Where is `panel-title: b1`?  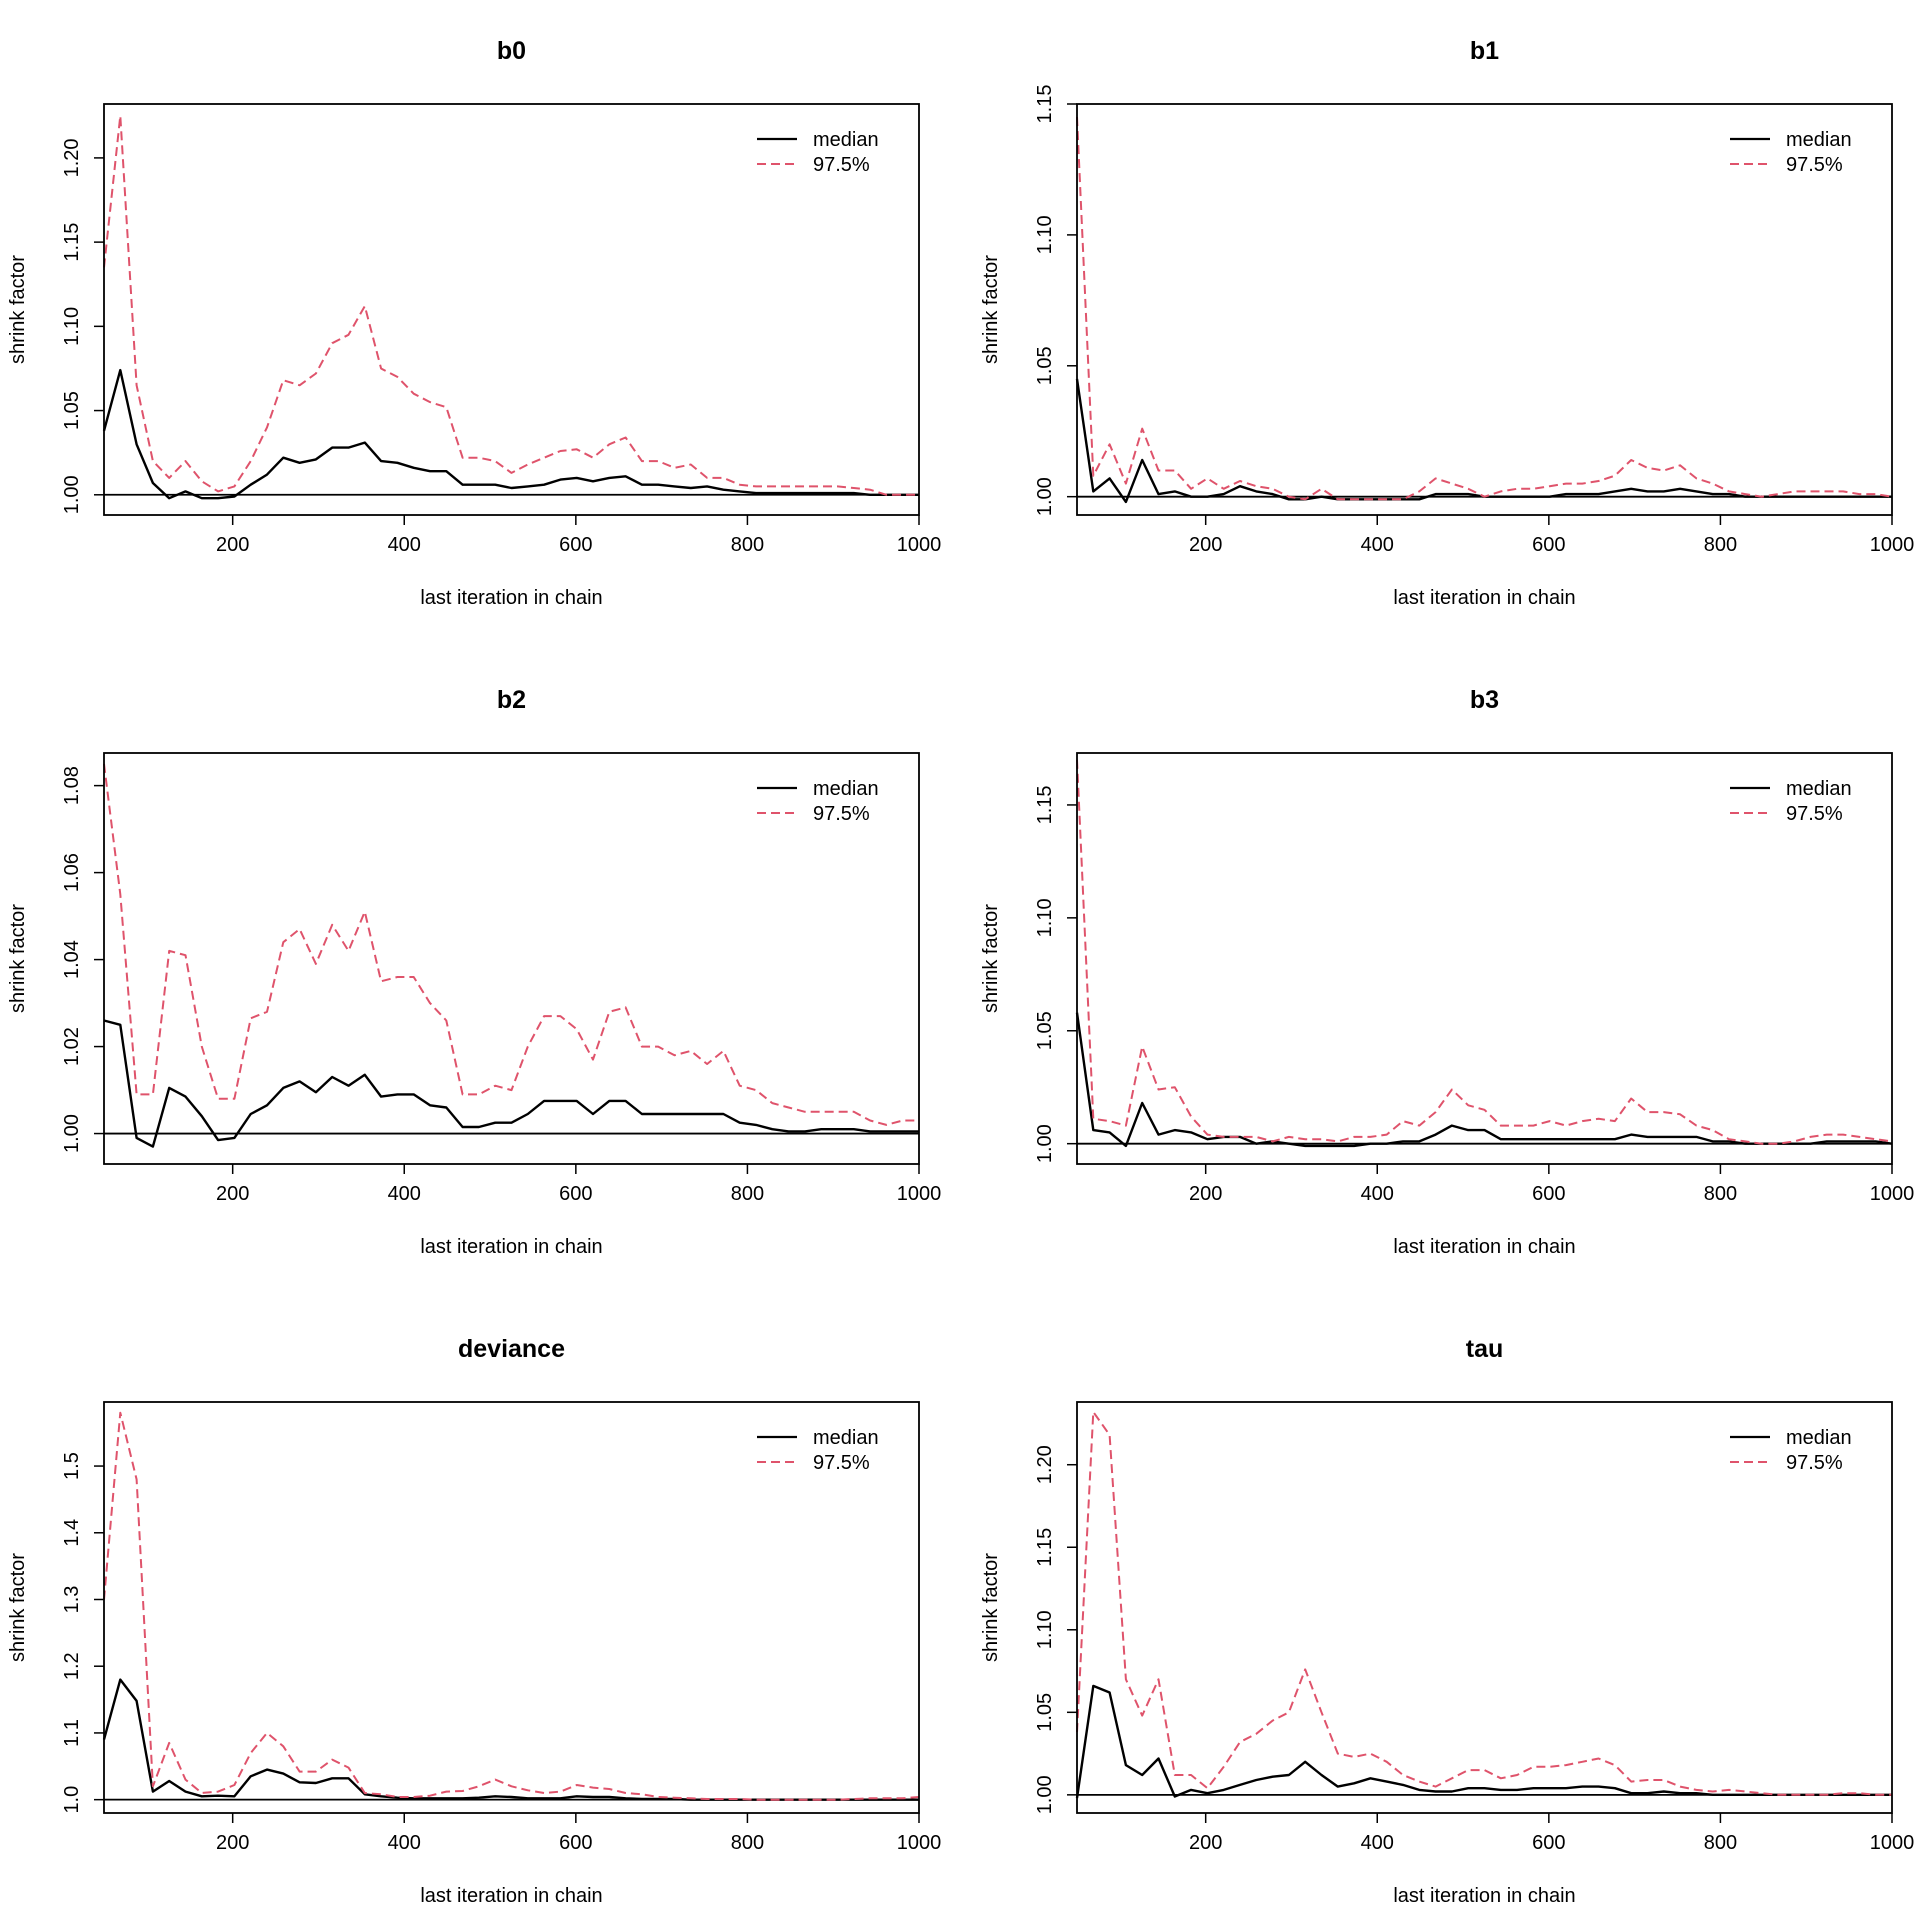 panel-title: b1 is located at coordinates (1484, 51).